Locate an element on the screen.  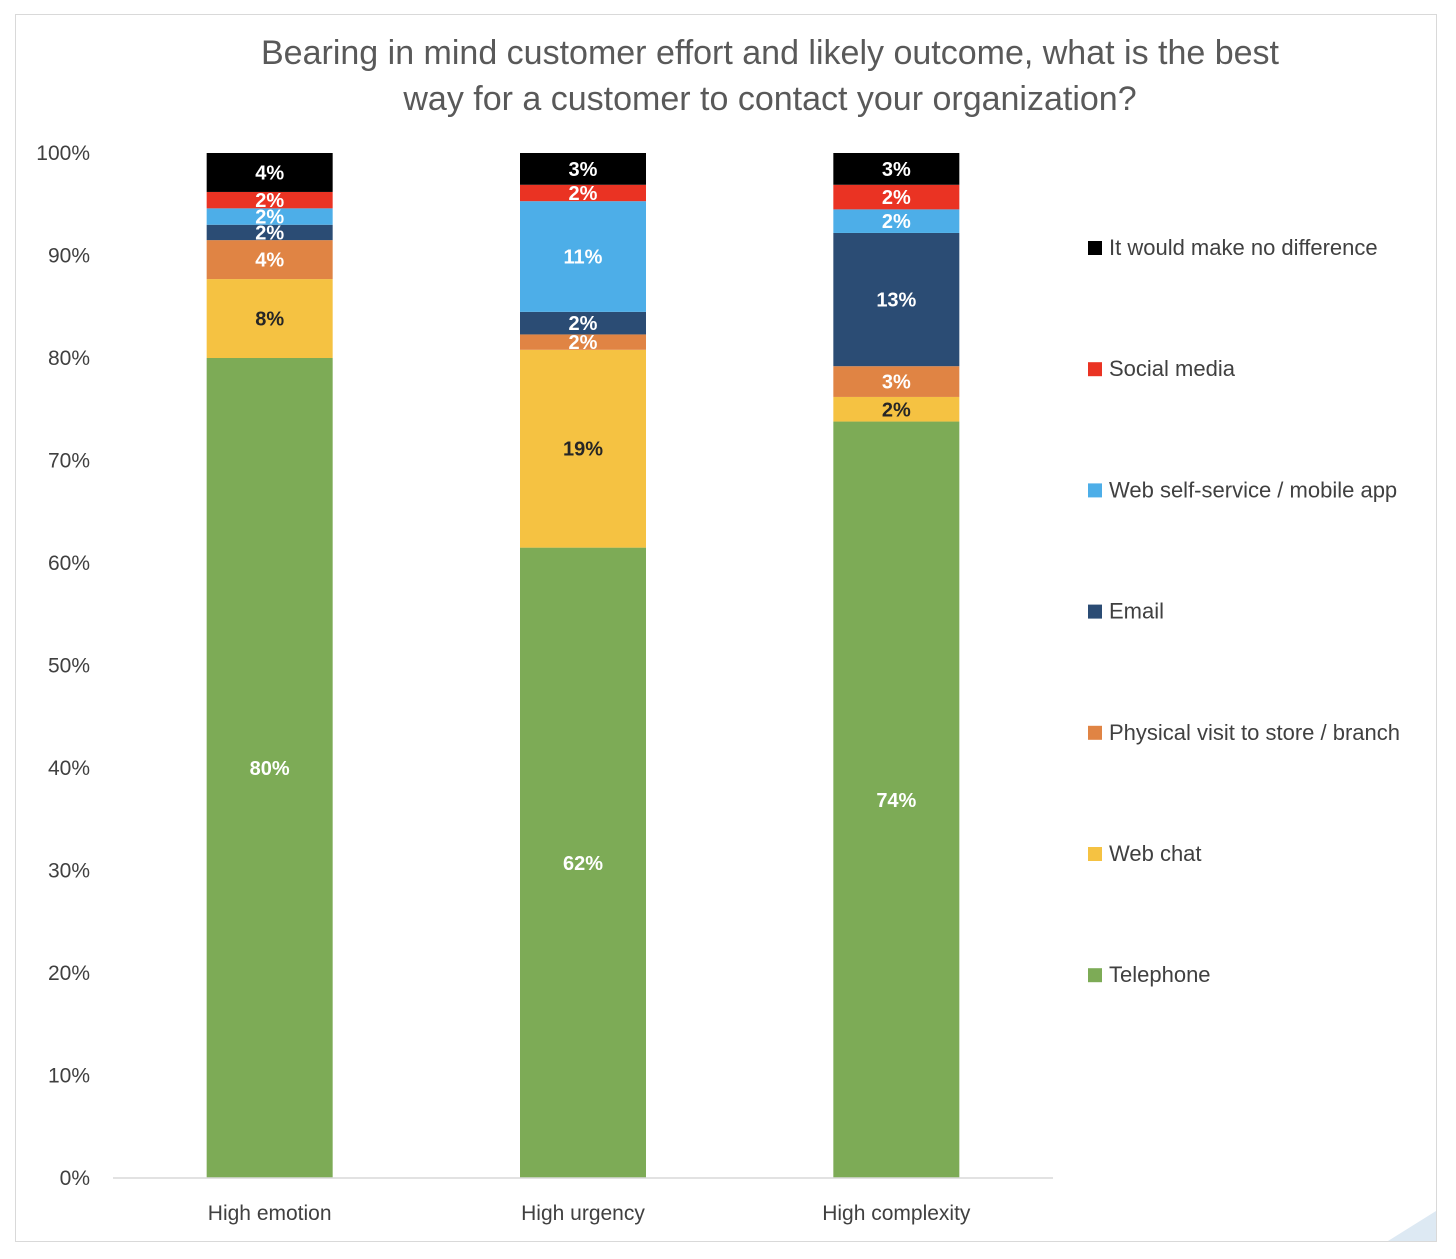
legend-label: Email is located at coordinates (1136, 611).